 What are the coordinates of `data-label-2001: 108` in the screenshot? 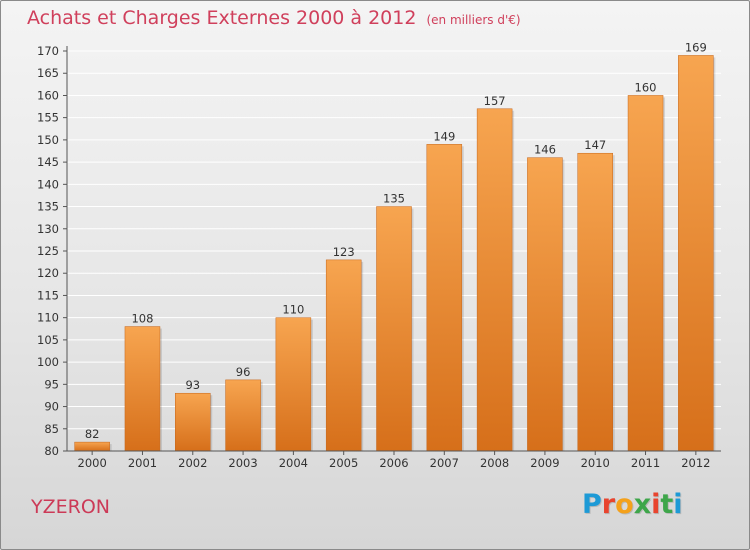 It's located at (142, 319).